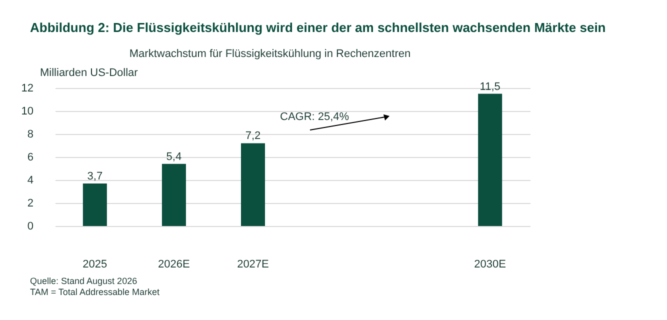 The image size is (667, 320). Describe the element at coordinates (30, 226) in the screenshot. I see `y-tick-label: 0` at that location.